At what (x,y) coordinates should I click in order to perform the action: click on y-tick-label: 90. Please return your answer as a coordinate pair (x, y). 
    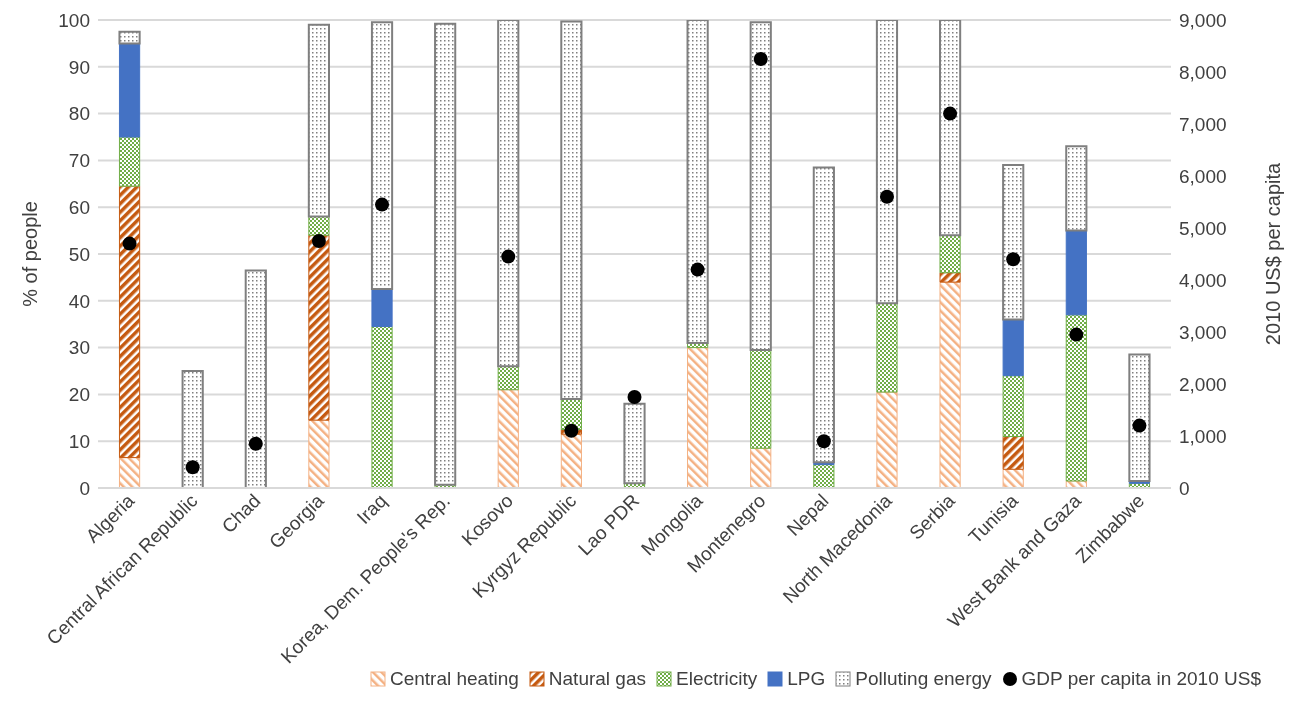
    Looking at the image, I should click on (79, 67).